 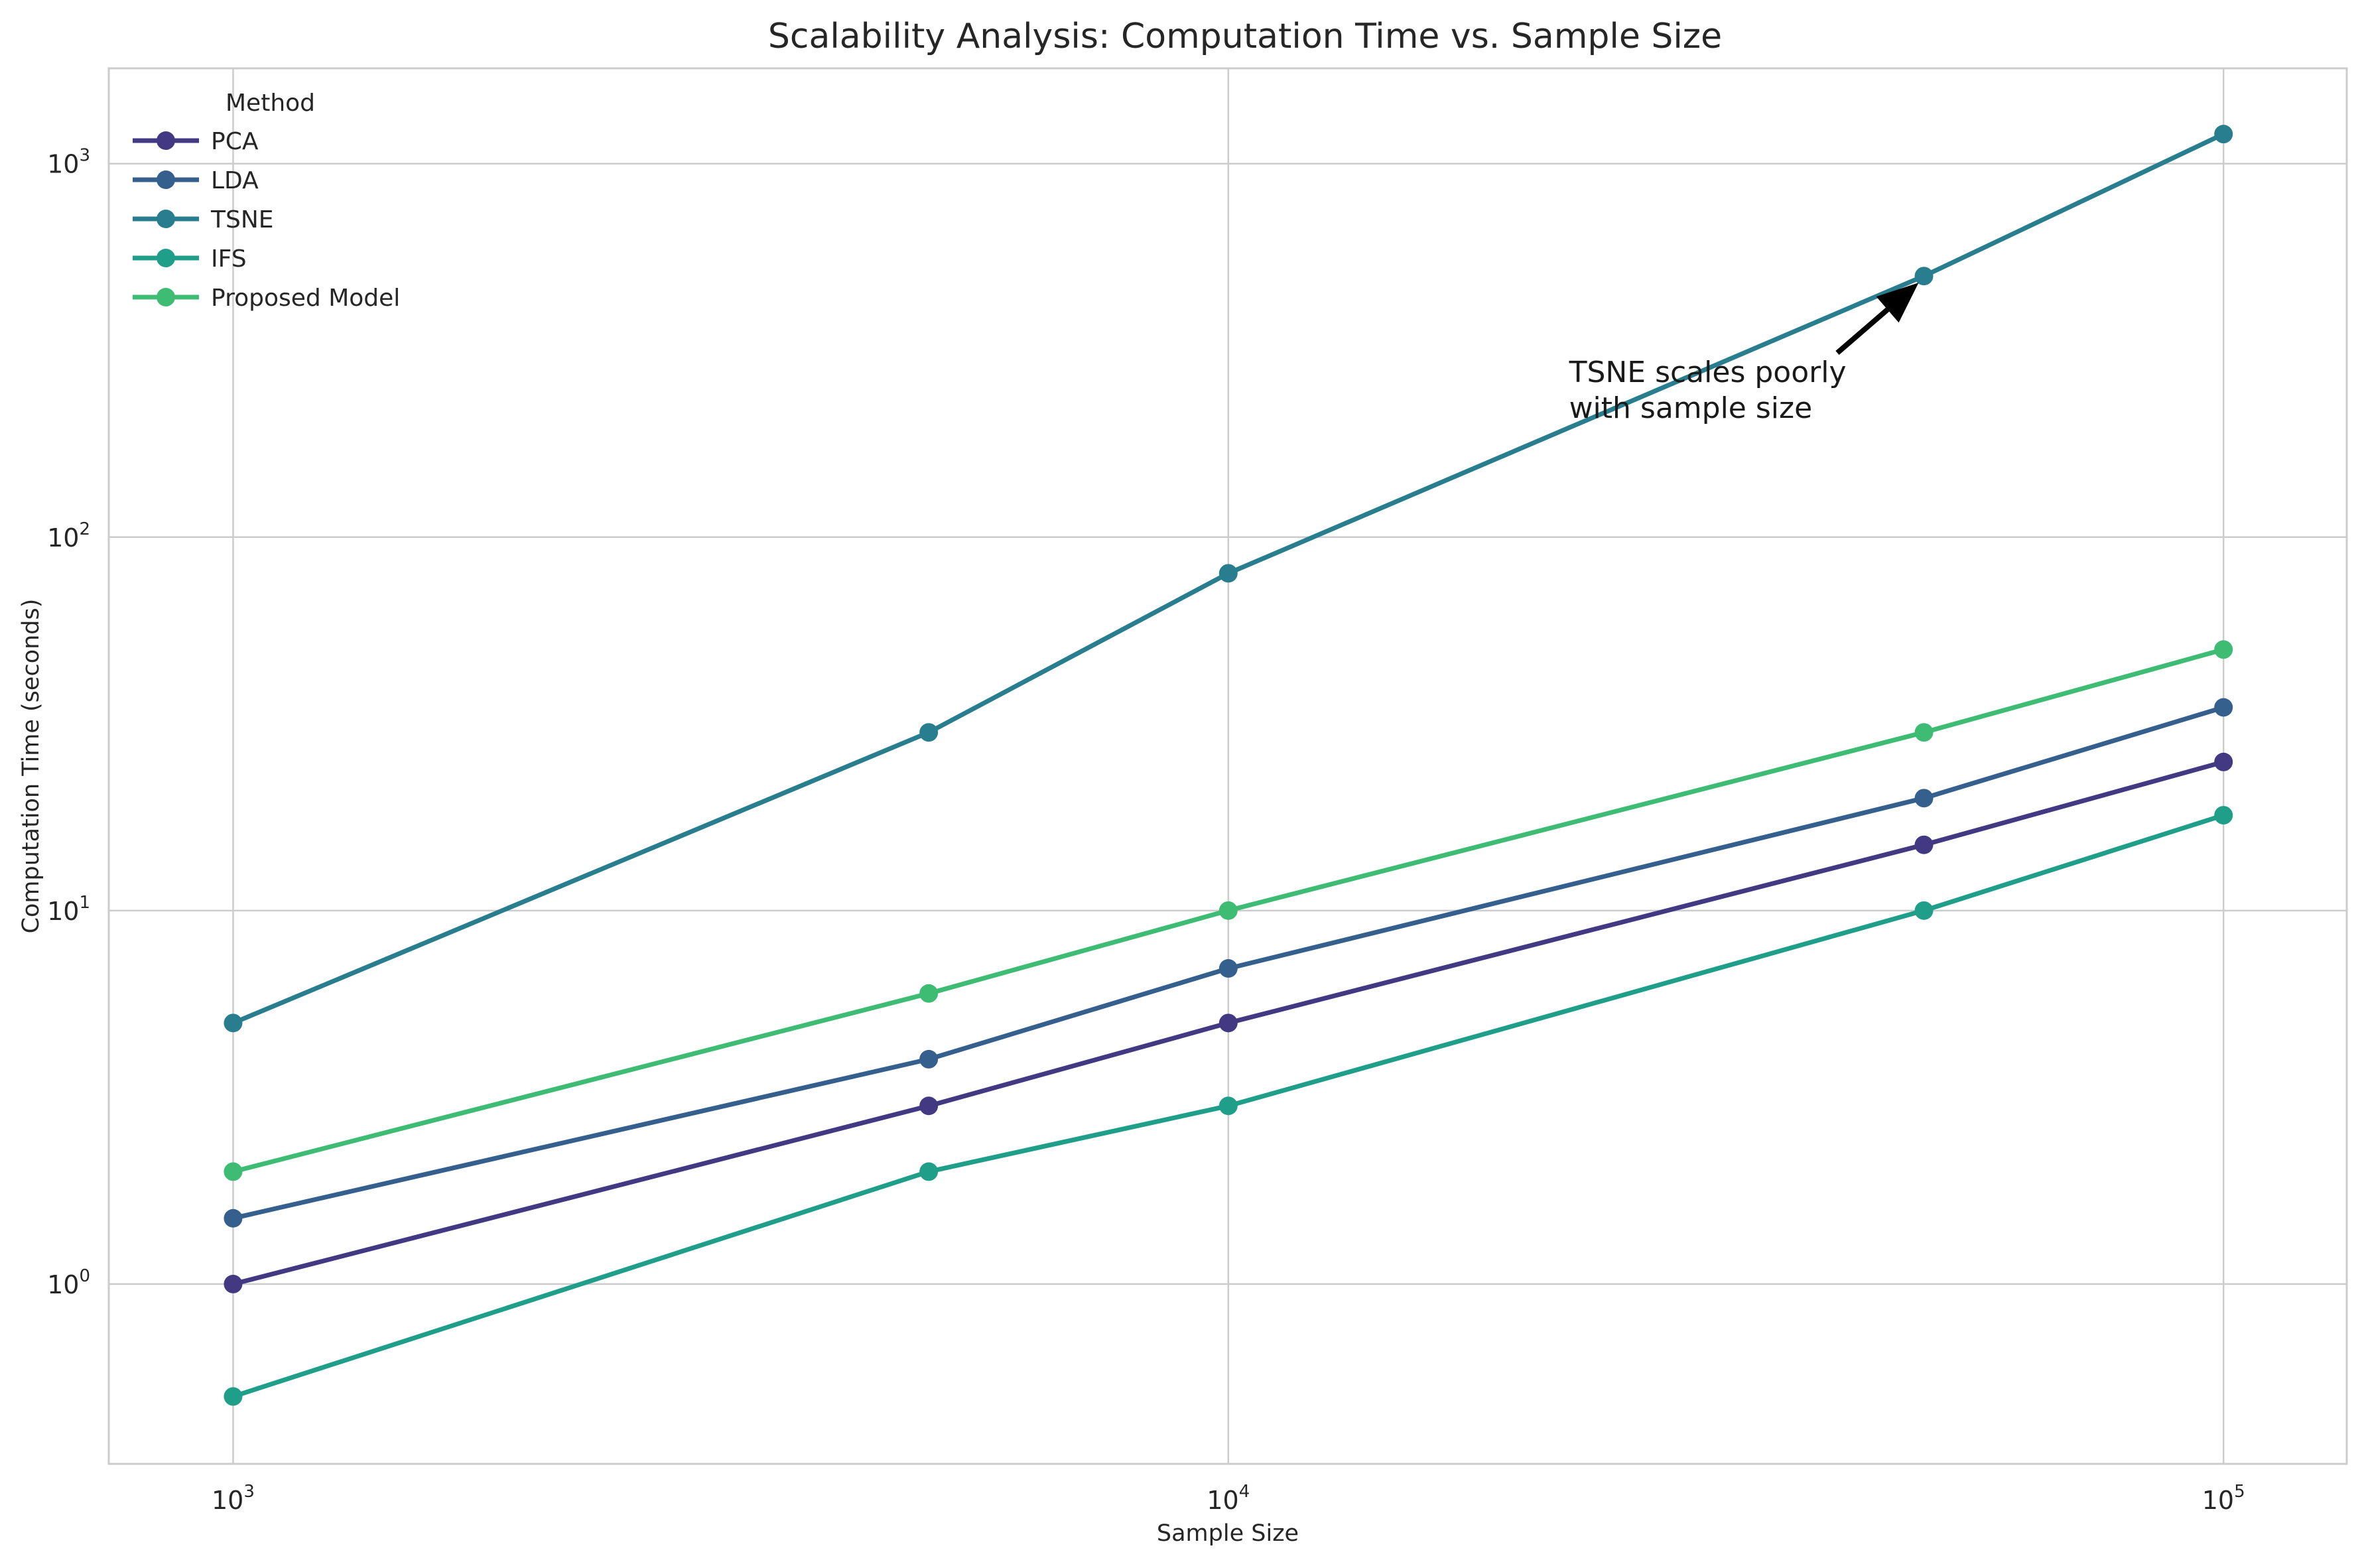 I want to click on y-tick-base-0: 10, so click(x=63, y=1284).